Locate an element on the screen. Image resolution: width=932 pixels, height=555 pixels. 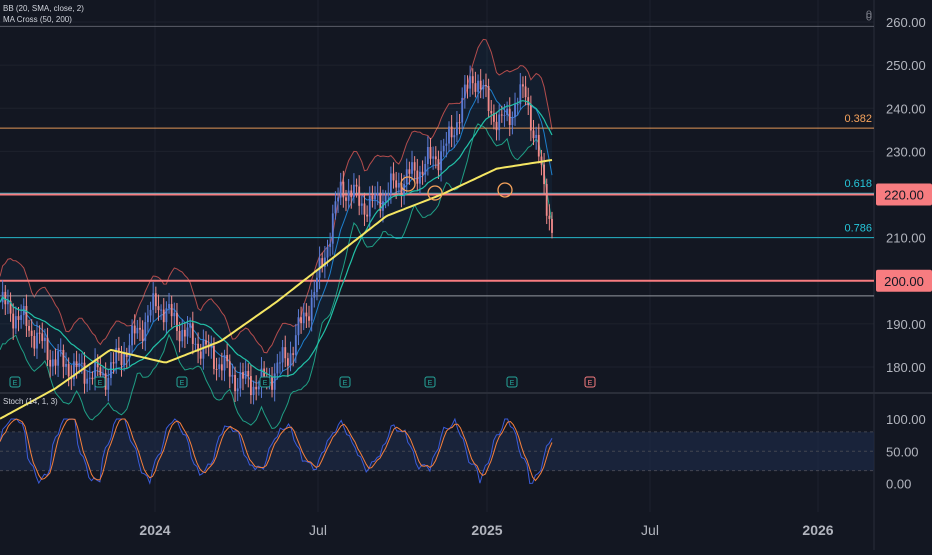
time-tick-label: Jul is located at coordinates (318, 530).